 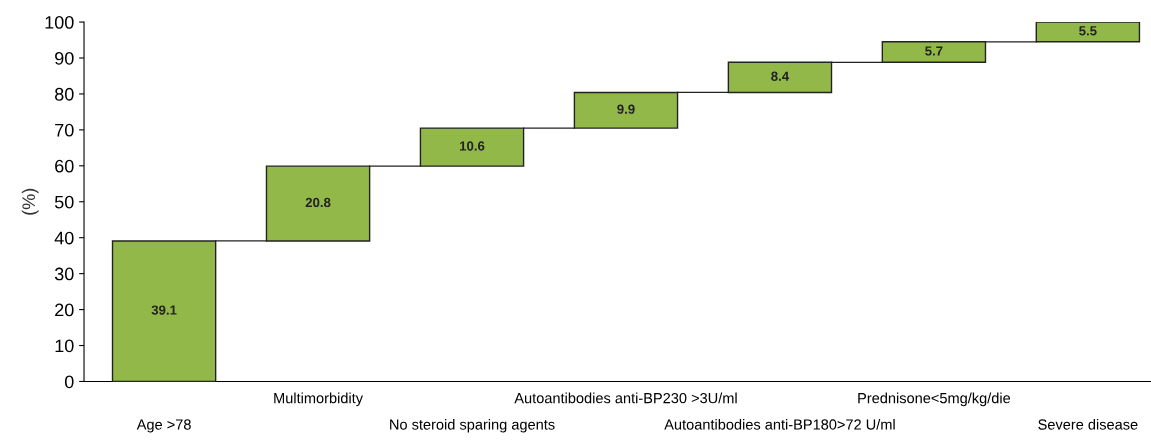 What do you see at coordinates (69, 382) in the screenshot?
I see `y-tick-label: 0` at bounding box center [69, 382].